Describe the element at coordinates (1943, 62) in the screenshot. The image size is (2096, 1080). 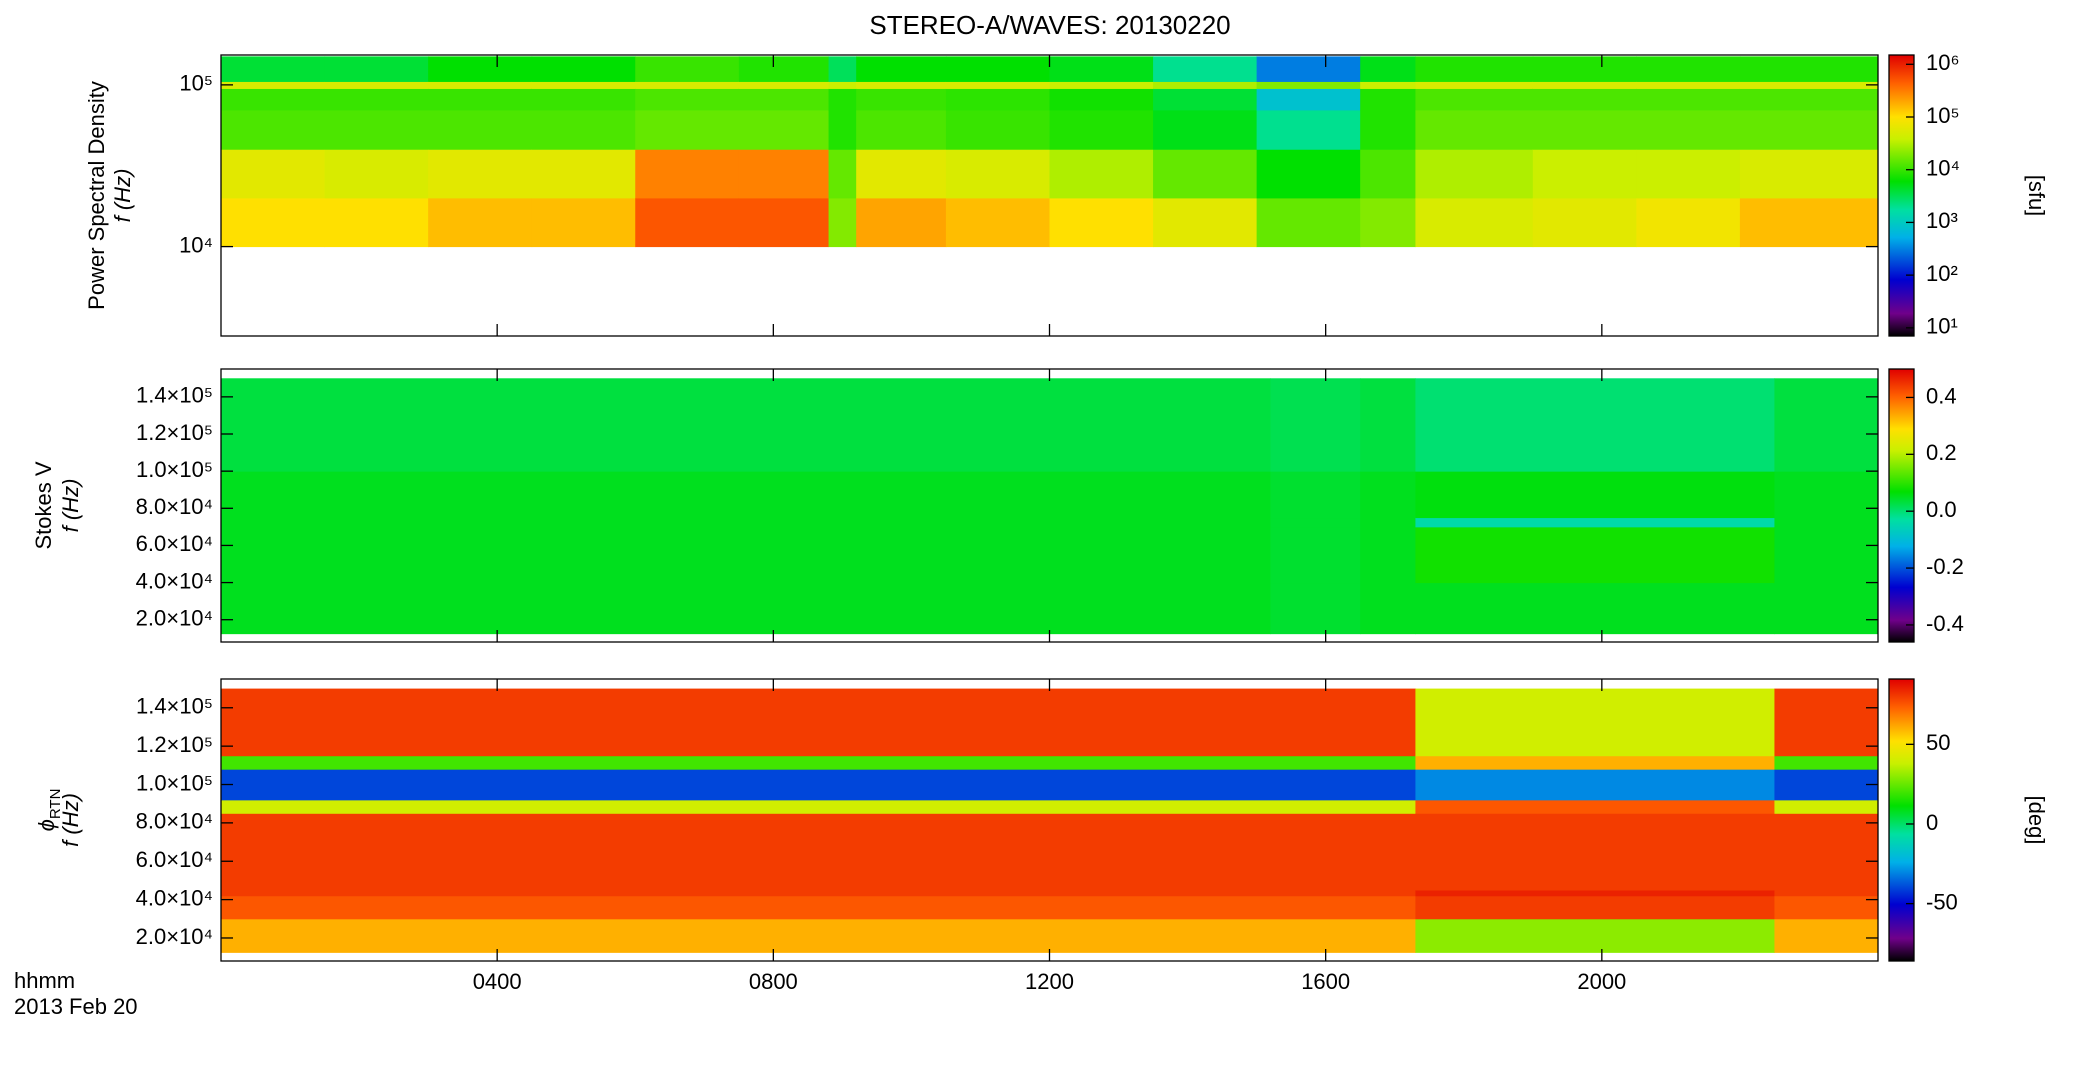
I see `colorbar-tick-label: 10⁶` at that location.